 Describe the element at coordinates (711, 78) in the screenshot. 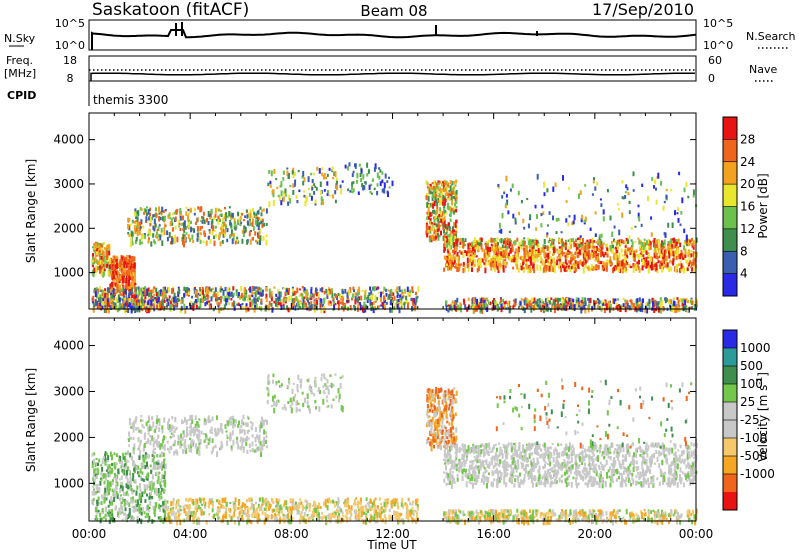

I see `nave-tick-bottom: 0` at that location.